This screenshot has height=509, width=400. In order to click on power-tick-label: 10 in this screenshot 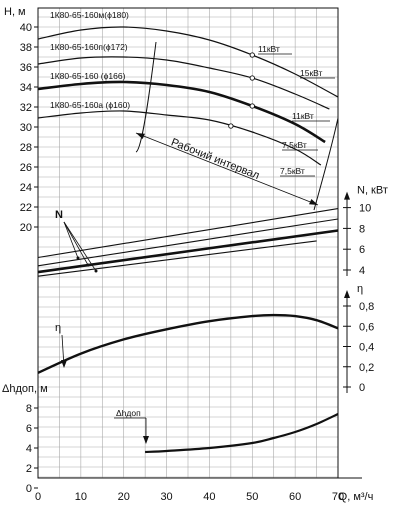, I will do `click(365, 209)`.